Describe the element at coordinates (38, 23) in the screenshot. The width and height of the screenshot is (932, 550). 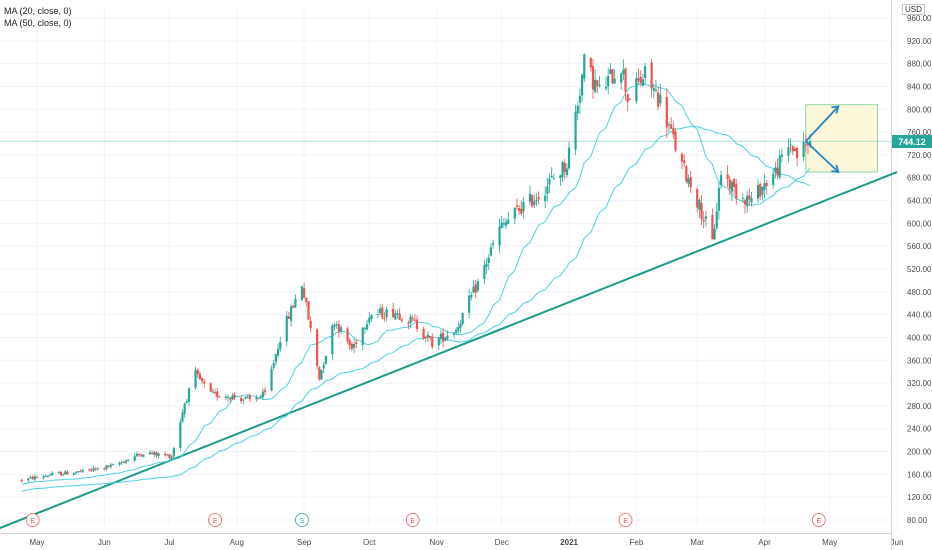
I see `legend-ma50: MA (50, close, 0)` at that location.